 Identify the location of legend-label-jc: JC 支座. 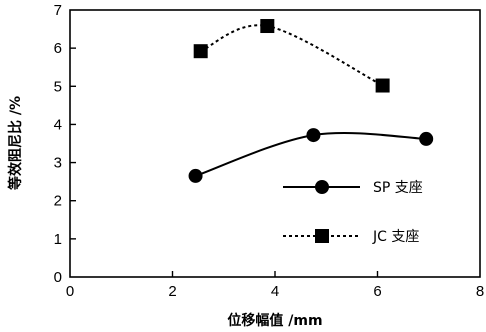
(395, 237).